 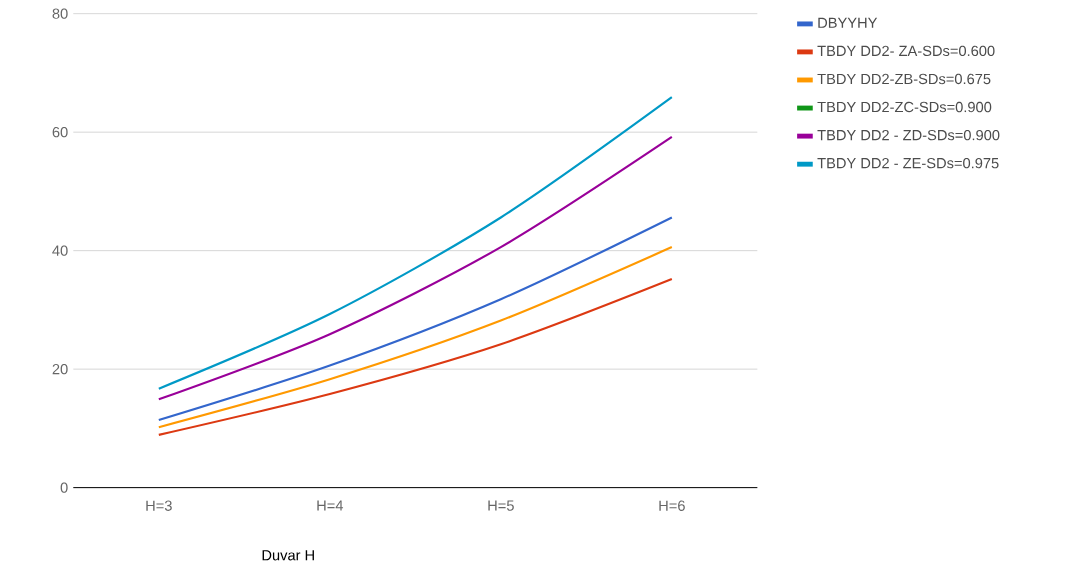 I want to click on legend-label: TBDY DD2 - ZE-SDs=0.975, so click(x=908, y=163).